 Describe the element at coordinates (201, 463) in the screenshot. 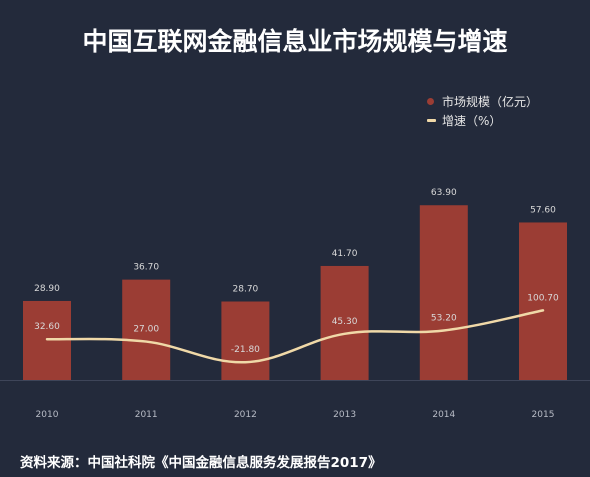

I see `source-note: 资料来源：中国社科院《中国金融信息服务发展报告2017》` at that location.